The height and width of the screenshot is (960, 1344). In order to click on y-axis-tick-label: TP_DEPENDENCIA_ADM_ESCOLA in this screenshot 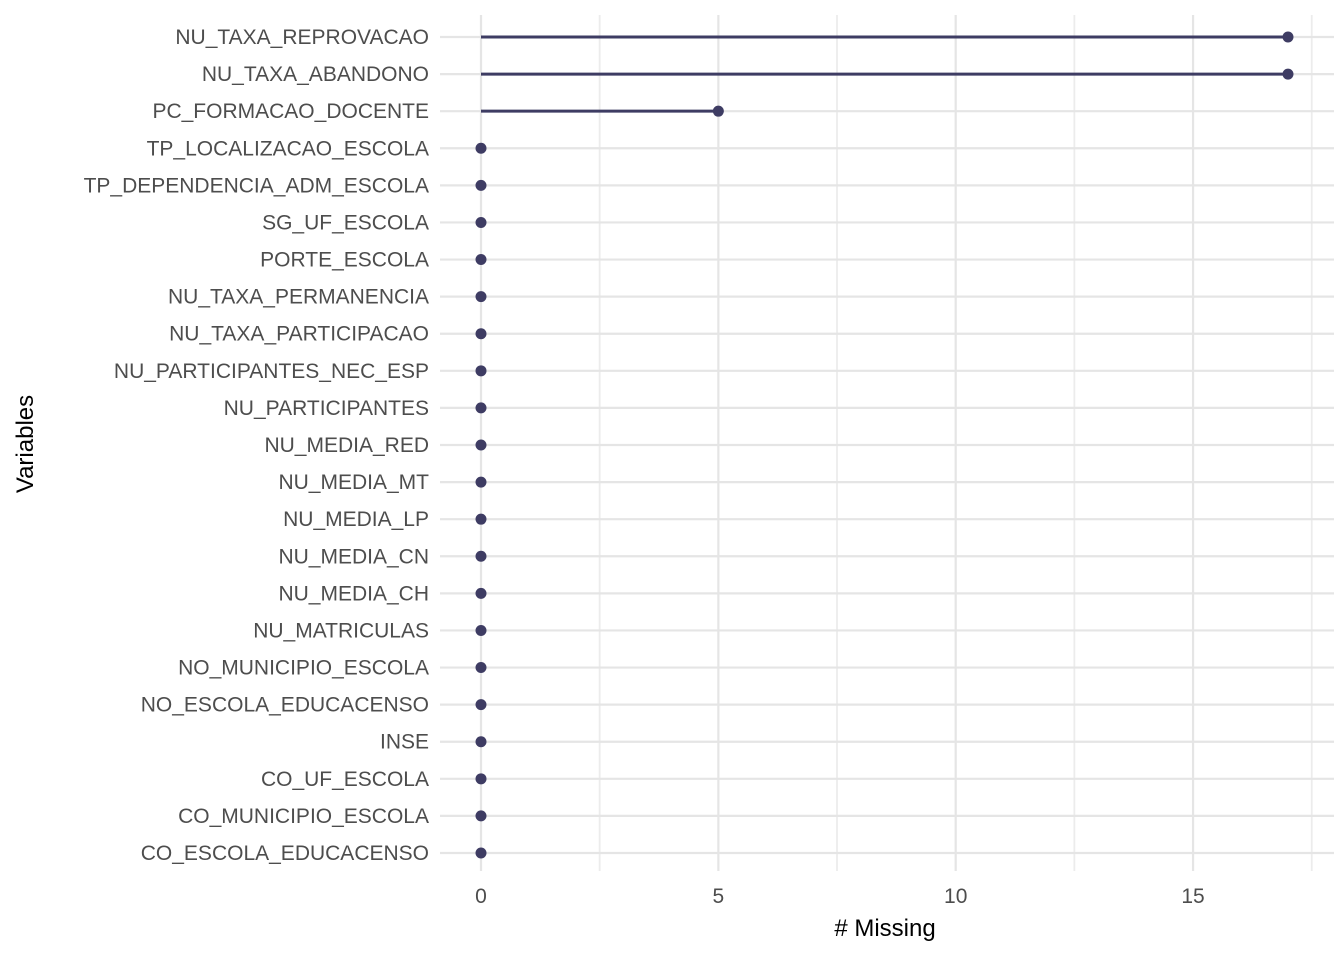, I will do `click(256, 185)`.